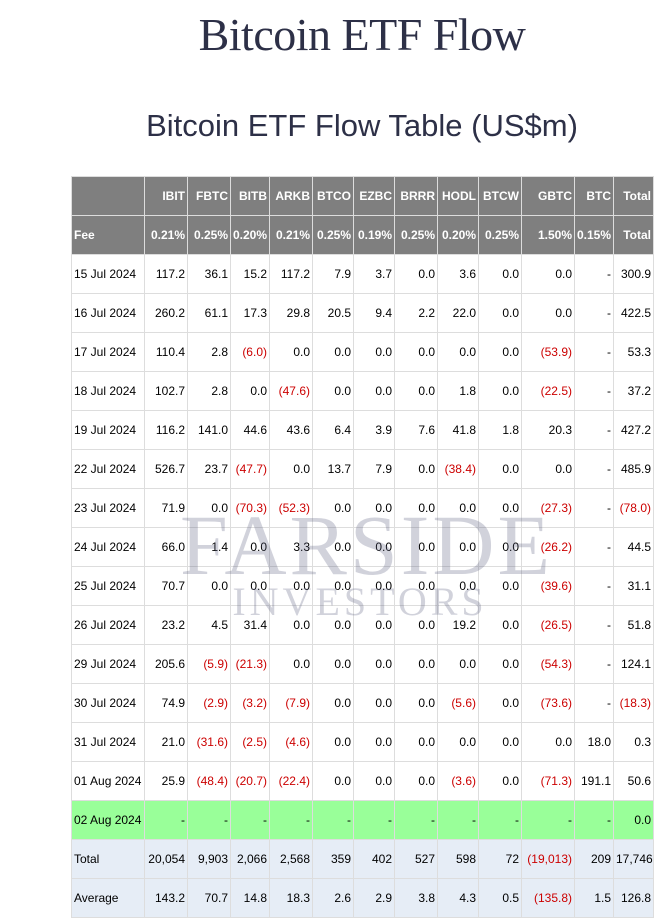  I want to click on table-cell: (47.7), so click(250, 469).